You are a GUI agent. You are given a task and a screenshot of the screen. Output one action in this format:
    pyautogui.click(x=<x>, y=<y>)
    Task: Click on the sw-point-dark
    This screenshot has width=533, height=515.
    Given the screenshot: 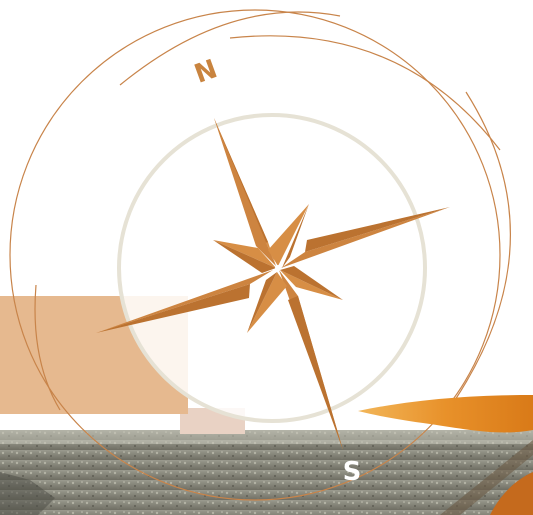 What is the action you would take?
    pyautogui.click(x=262, y=302)
    